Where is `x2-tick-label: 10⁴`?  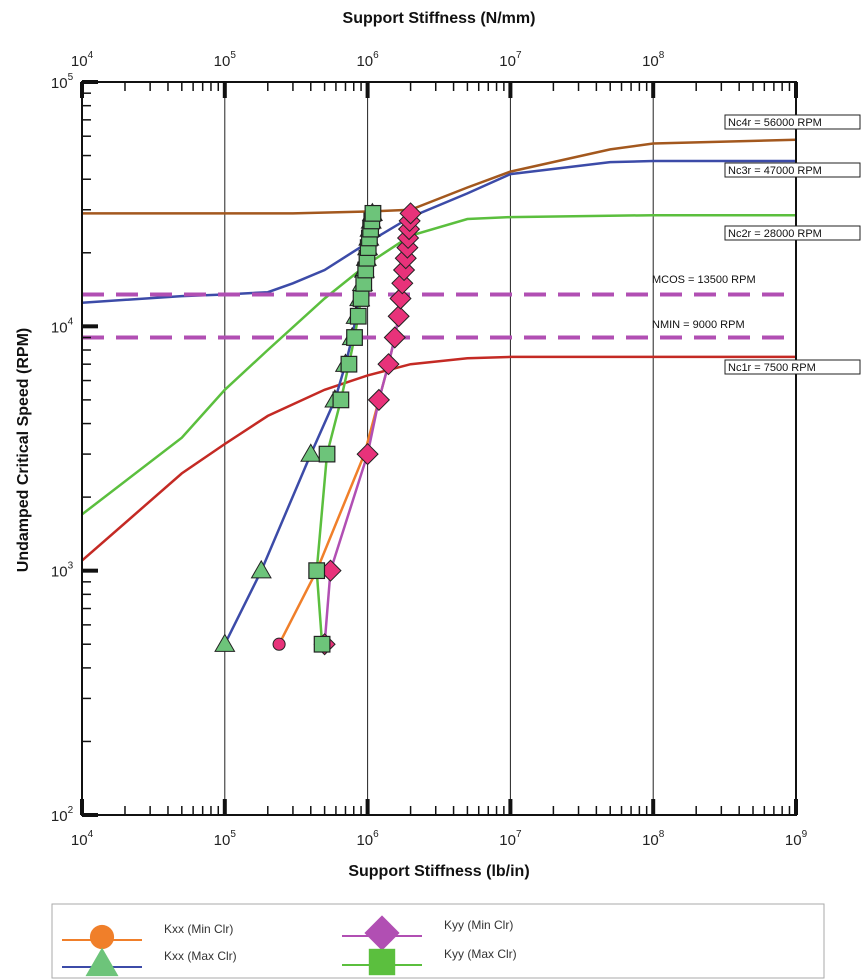
x2-tick-label: 10⁴ is located at coordinates (82, 60).